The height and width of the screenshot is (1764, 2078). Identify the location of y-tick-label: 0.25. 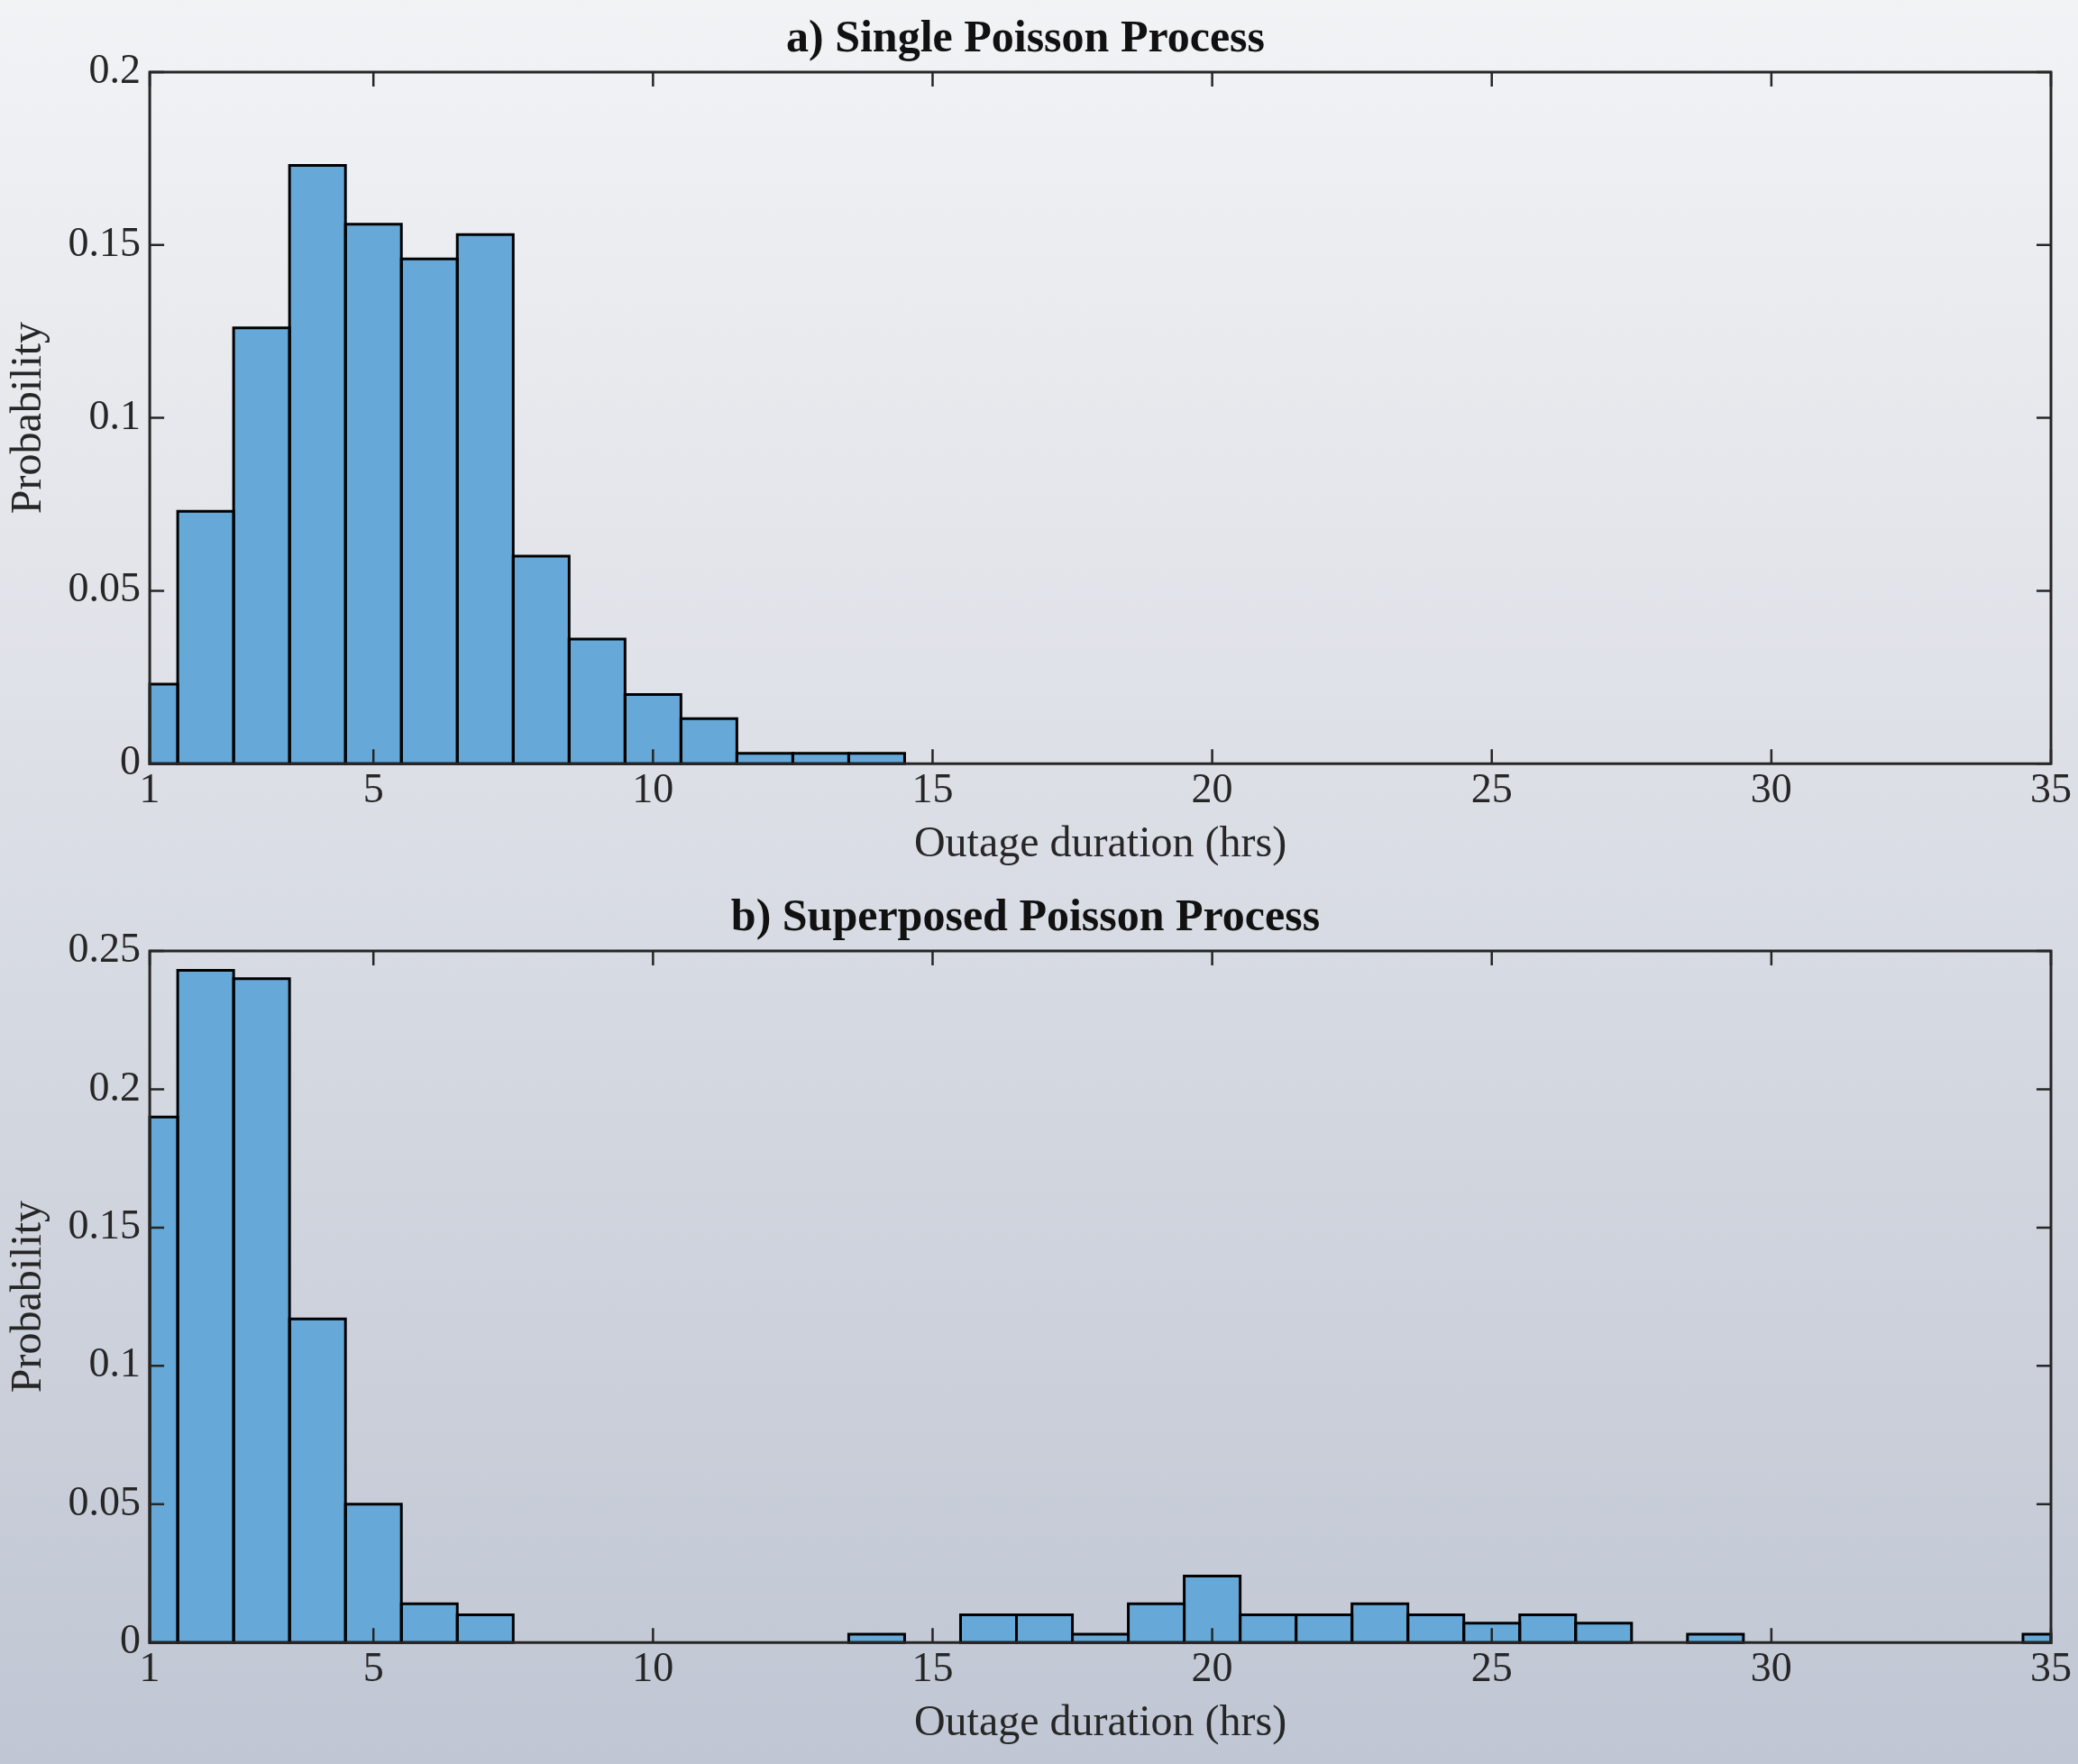
(105, 948).